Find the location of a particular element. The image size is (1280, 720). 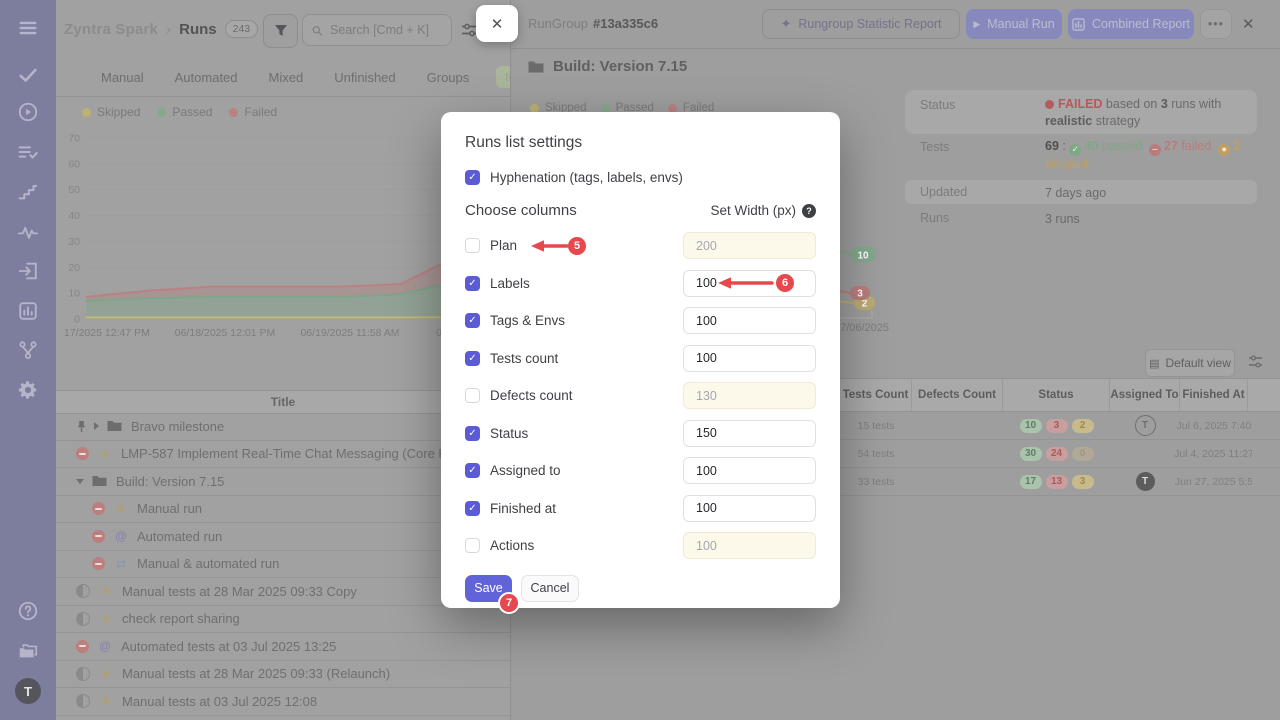

run-row: @ Automated run is located at coordinates (283, 537).